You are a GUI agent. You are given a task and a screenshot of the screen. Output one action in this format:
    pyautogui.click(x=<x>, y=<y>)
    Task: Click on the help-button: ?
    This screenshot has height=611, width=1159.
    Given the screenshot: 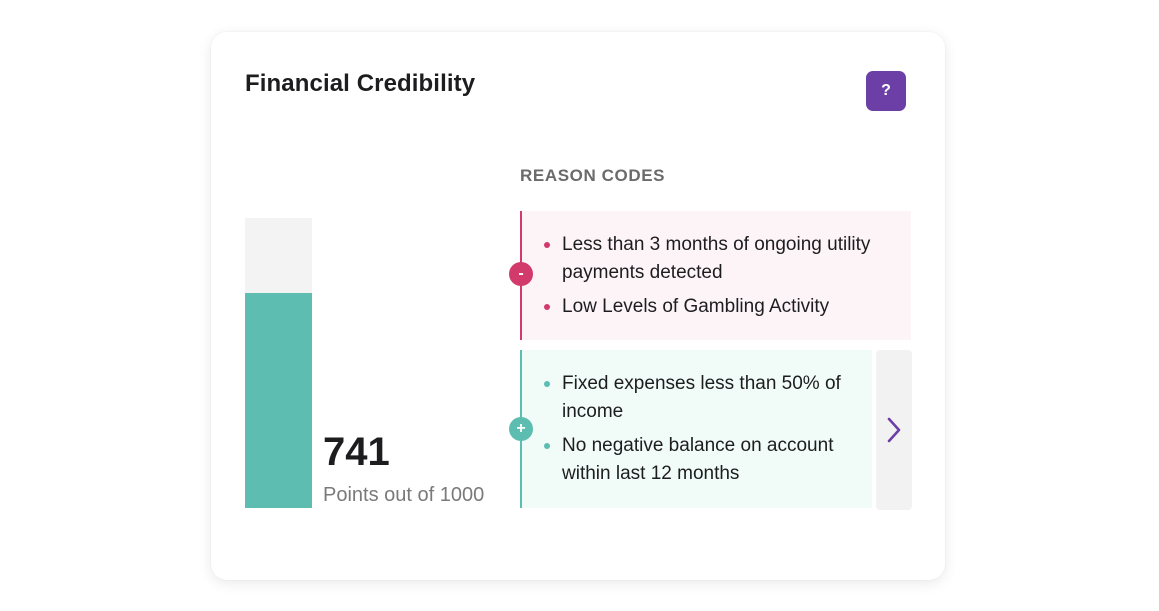 What is the action you would take?
    pyautogui.click(x=886, y=91)
    